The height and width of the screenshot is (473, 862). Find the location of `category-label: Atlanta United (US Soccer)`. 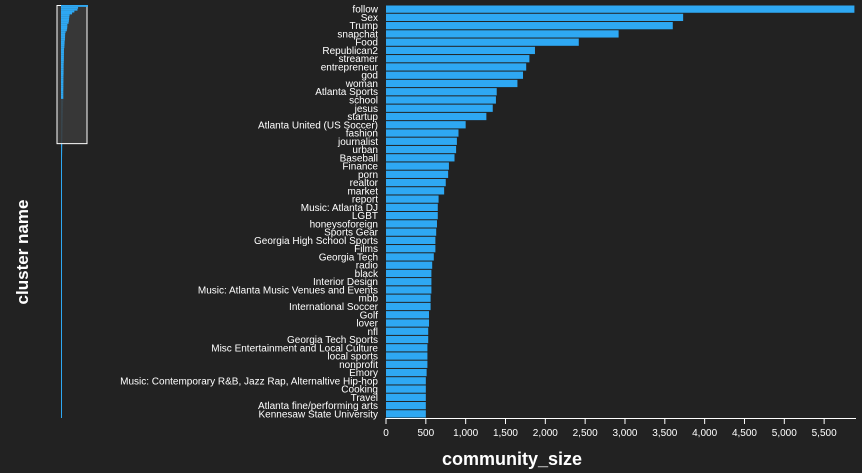

category-label: Atlanta United (US Soccer) is located at coordinates (318, 125).